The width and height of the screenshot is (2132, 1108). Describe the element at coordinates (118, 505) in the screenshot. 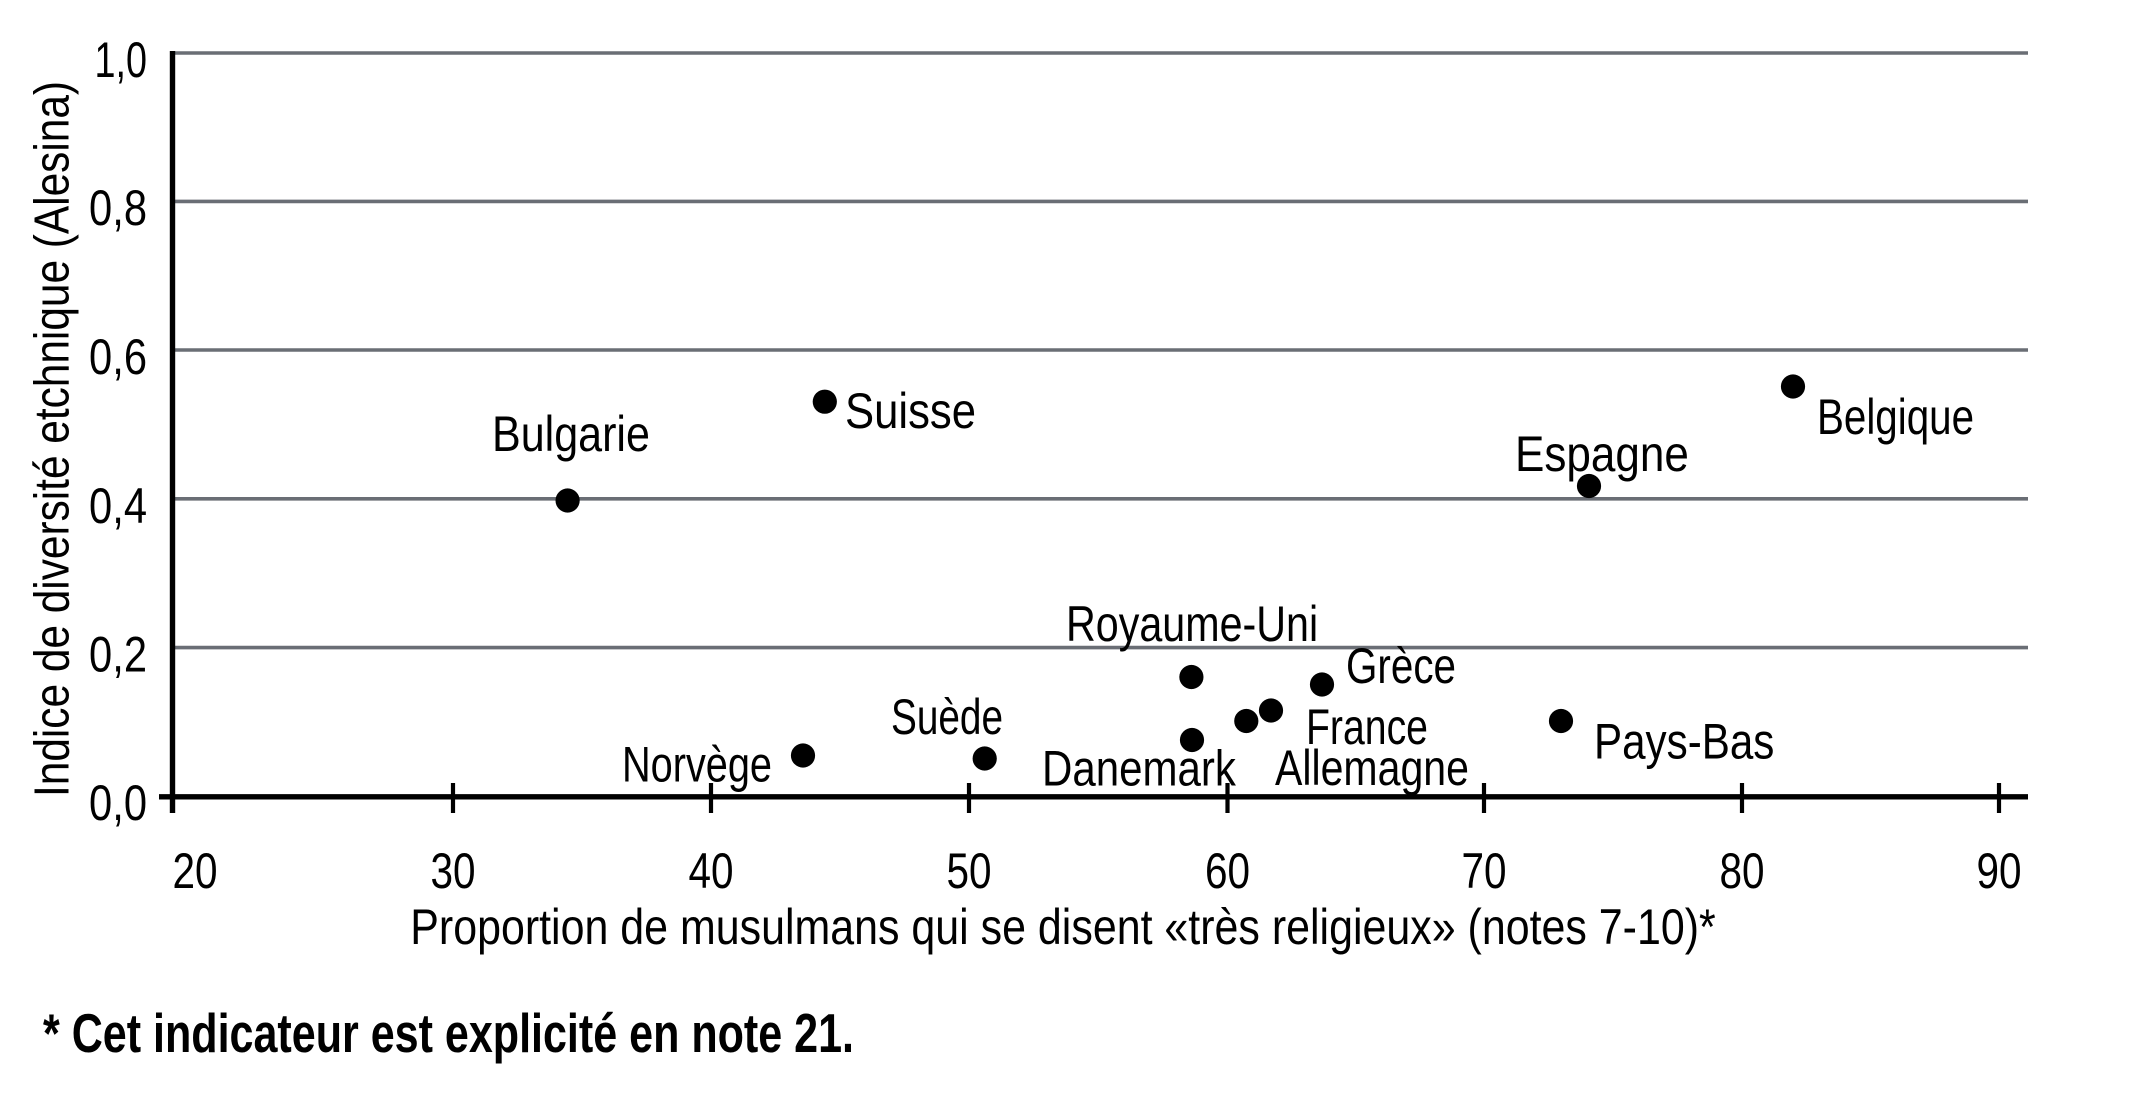

I see `svg-text: 0,4` at that location.